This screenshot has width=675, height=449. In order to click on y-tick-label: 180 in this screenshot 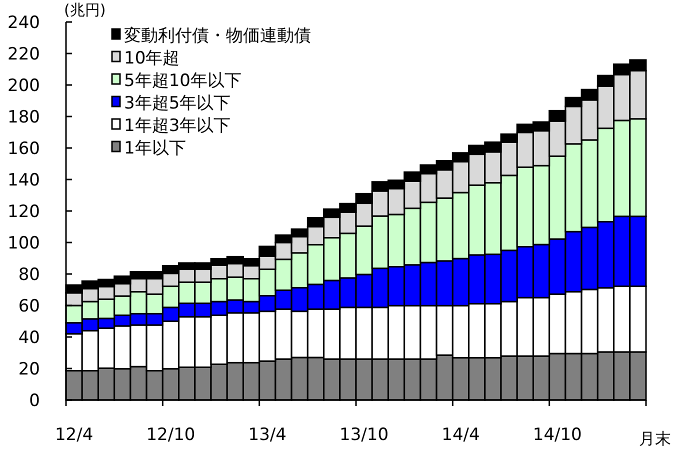, I will do `click(24, 118)`.